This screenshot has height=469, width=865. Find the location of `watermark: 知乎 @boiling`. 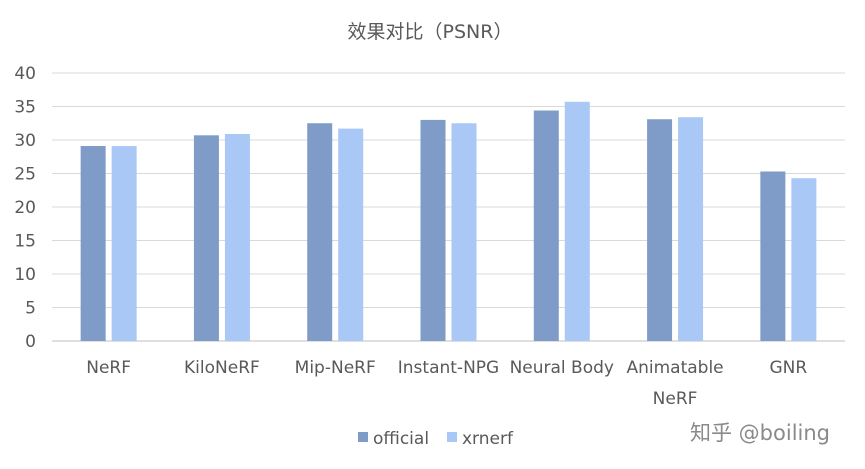

watermark: 知乎 @boiling is located at coordinates (760, 433).